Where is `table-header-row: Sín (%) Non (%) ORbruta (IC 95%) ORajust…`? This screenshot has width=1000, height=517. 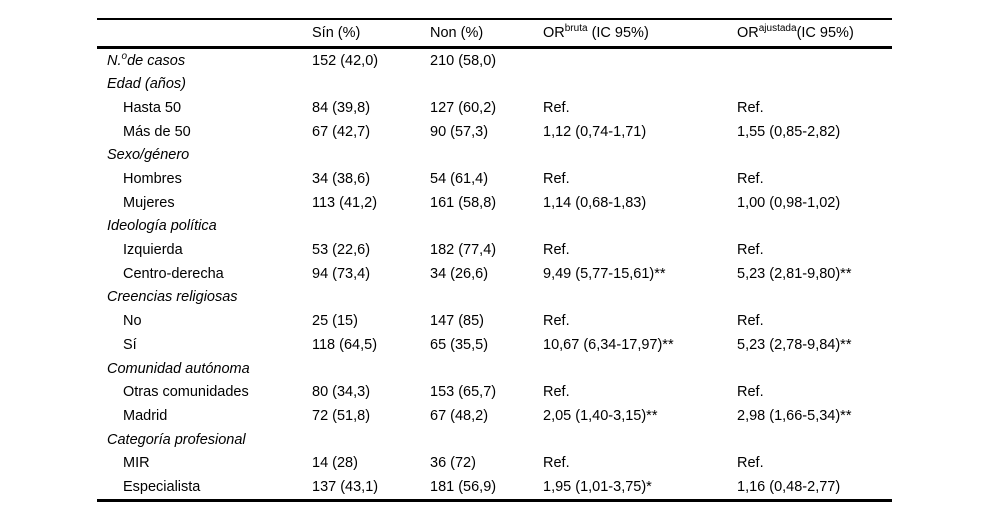
table-header-row: Sín (%) Non (%) ORbruta (IC 95%) ORajust… is located at coordinates (494, 33).